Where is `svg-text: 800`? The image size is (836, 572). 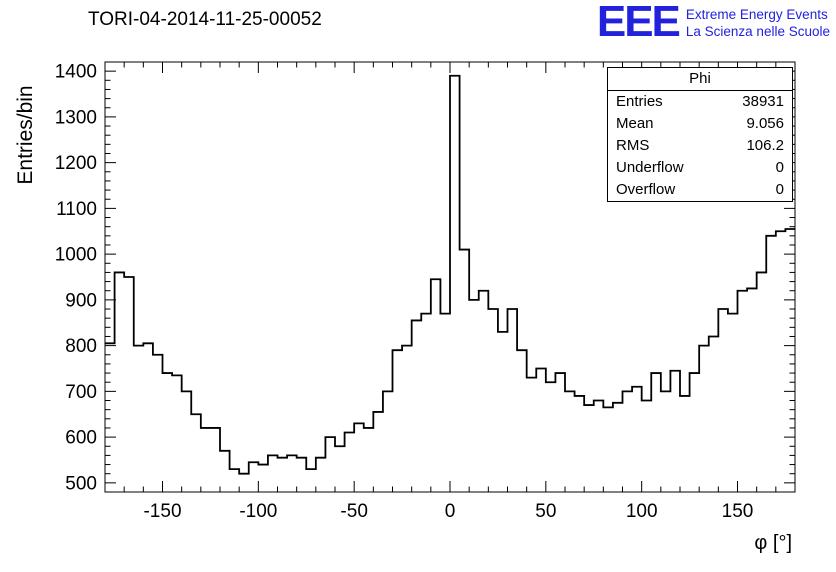 svg-text: 800 is located at coordinates (81, 346).